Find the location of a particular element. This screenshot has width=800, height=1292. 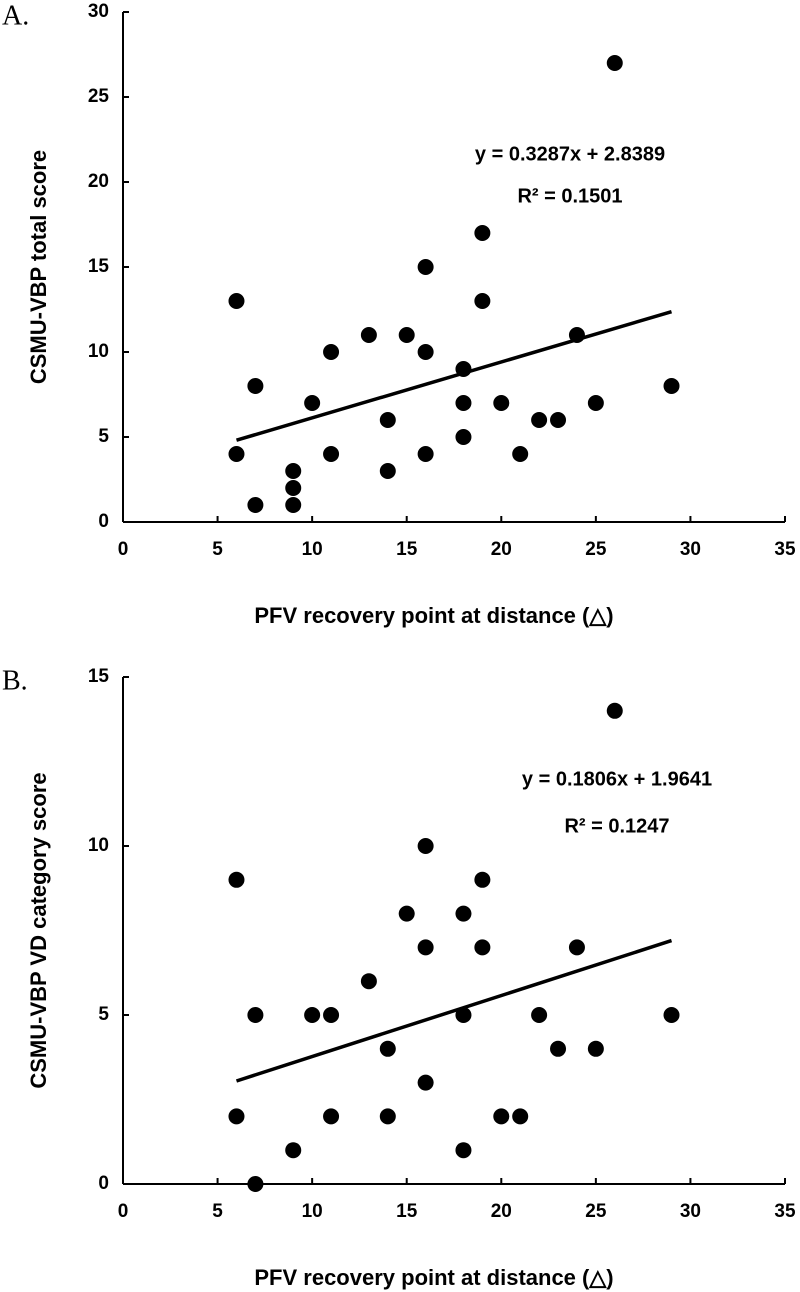

equation: y = 0.3287x + 2.8389 is located at coordinates (570, 154).